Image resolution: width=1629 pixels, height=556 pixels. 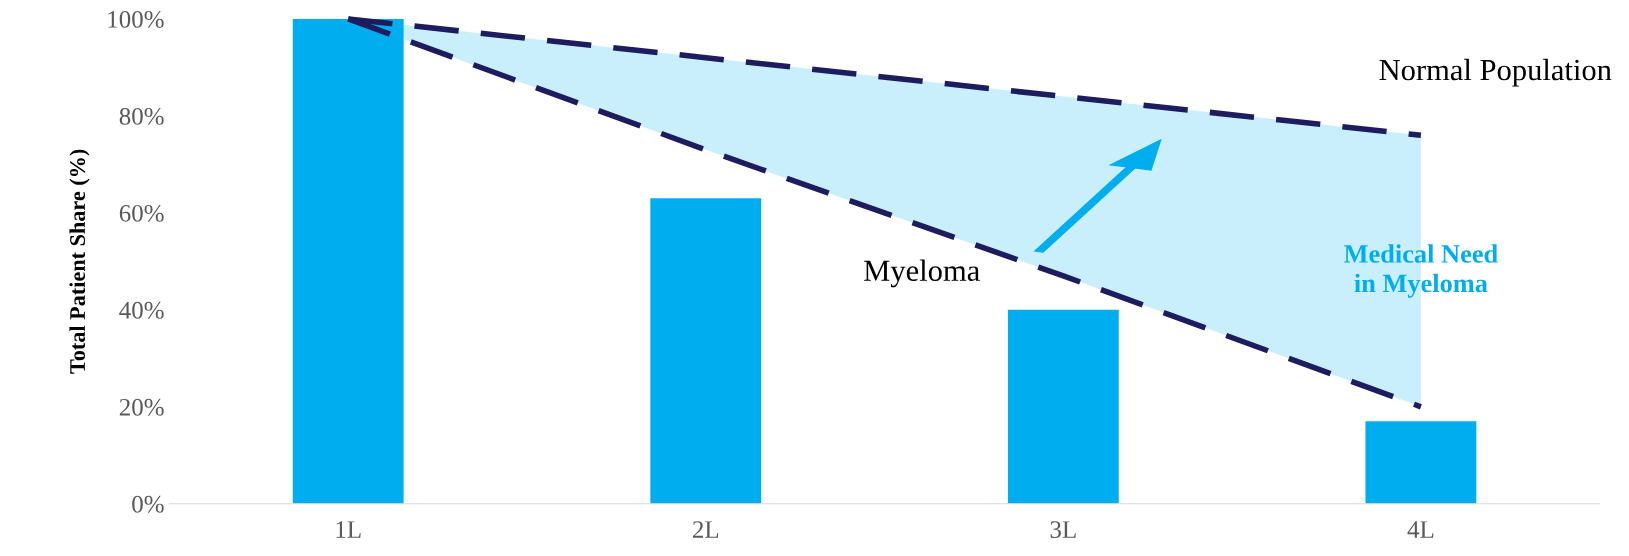 I want to click on series-label: Normal Population, so click(x=1495, y=72).